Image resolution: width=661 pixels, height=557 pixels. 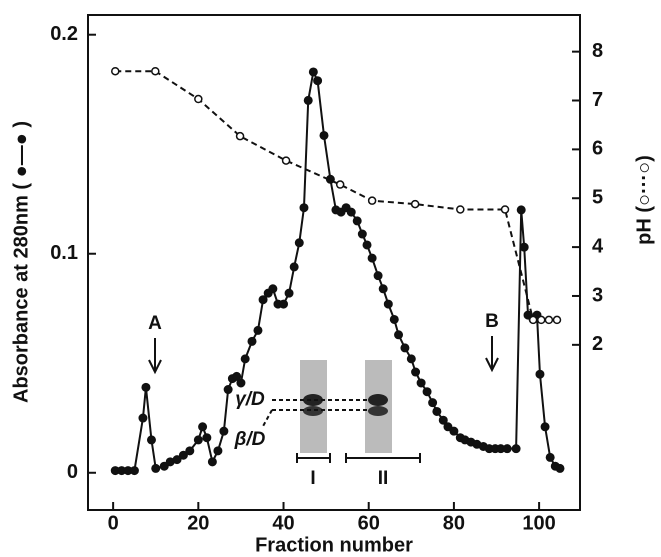 What do you see at coordinates (492, 321) in the screenshot?
I see `annotation: B` at bounding box center [492, 321].